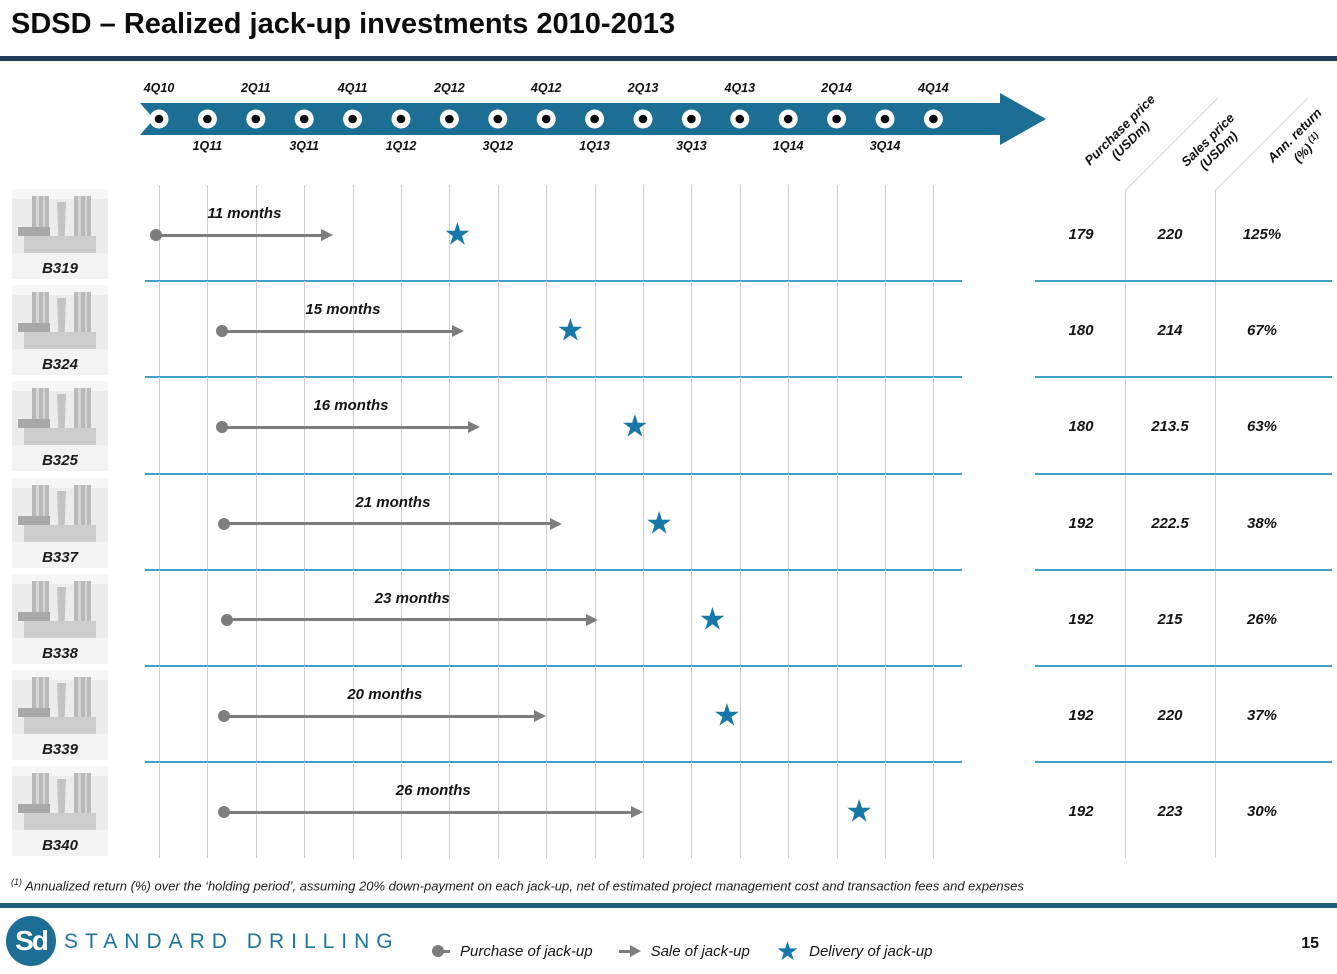  What do you see at coordinates (60, 715) in the screenshot?
I see `rig-photo: B339` at bounding box center [60, 715].